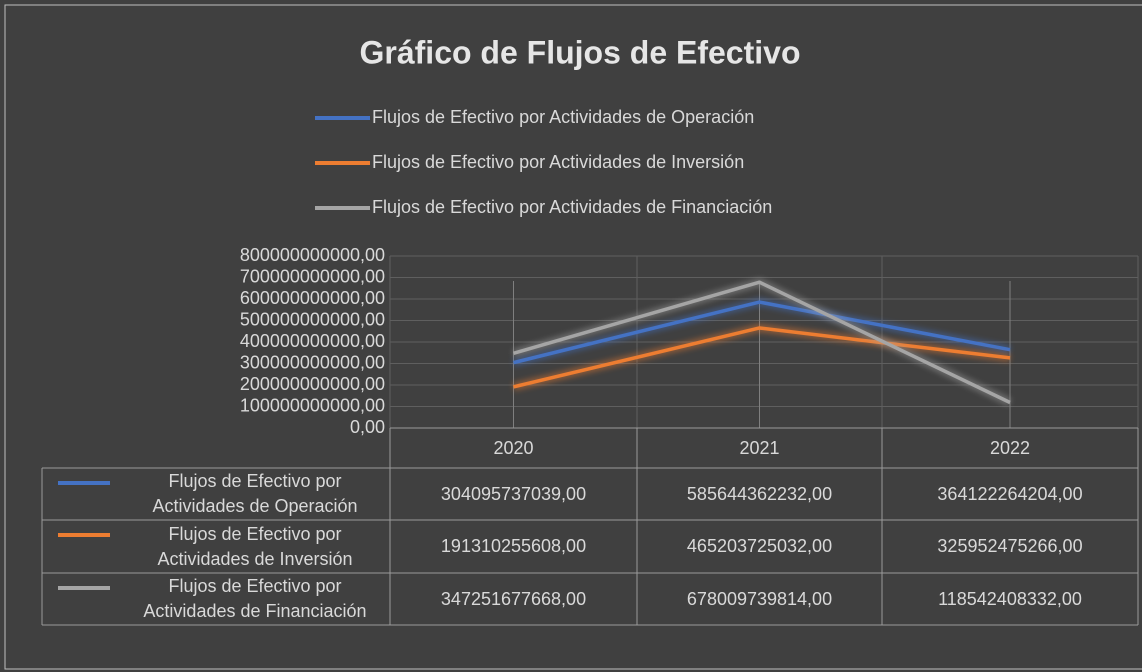  Describe the element at coordinates (312, 298) in the screenshot. I see `y-tick-label: 600000000000,00` at that location.